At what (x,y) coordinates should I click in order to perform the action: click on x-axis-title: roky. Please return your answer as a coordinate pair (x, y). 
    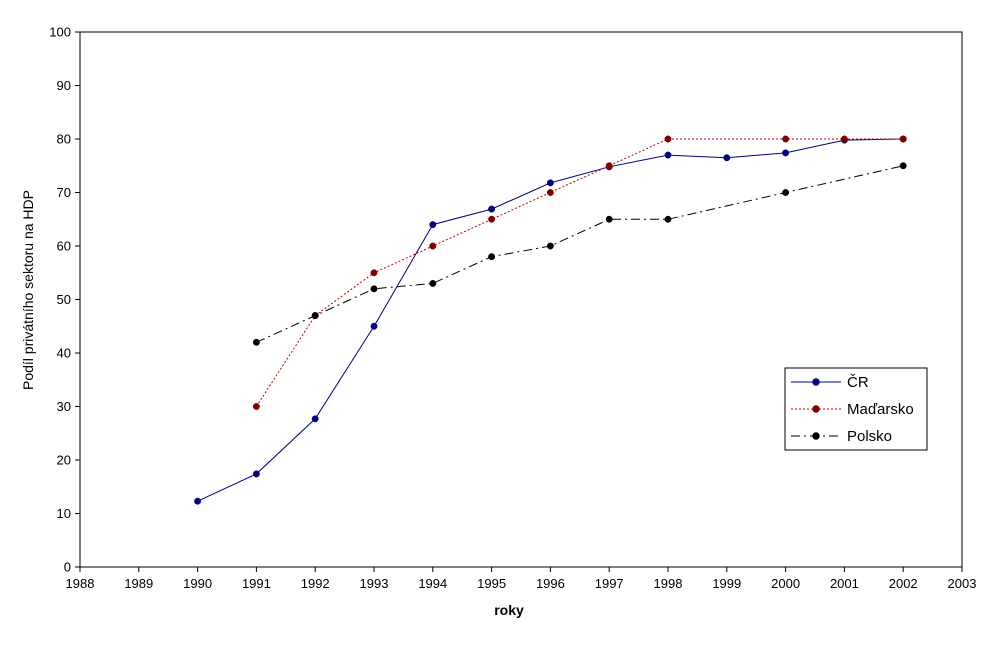
    Looking at the image, I should click on (509, 610).